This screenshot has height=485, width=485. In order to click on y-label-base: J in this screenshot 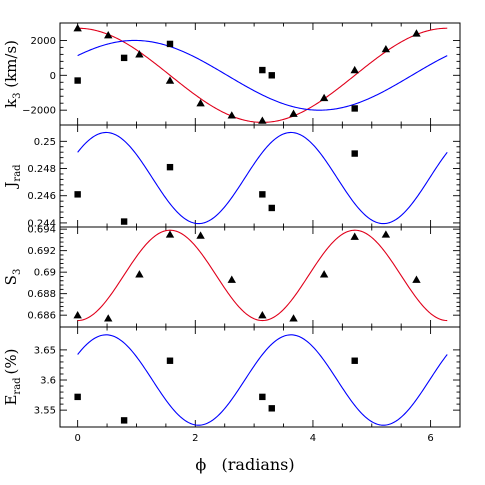, I will do `click(11, 186)`.